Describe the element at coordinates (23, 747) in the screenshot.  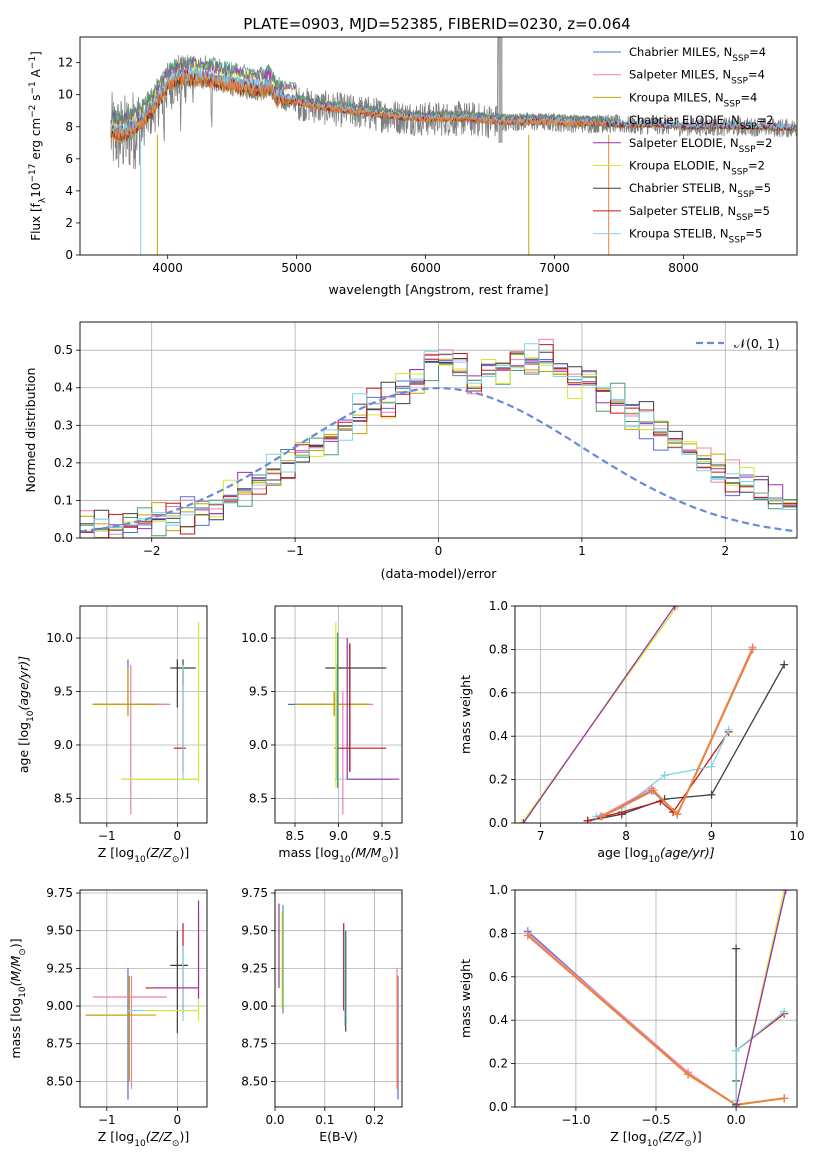
I see `label-part: age [log` at that location.